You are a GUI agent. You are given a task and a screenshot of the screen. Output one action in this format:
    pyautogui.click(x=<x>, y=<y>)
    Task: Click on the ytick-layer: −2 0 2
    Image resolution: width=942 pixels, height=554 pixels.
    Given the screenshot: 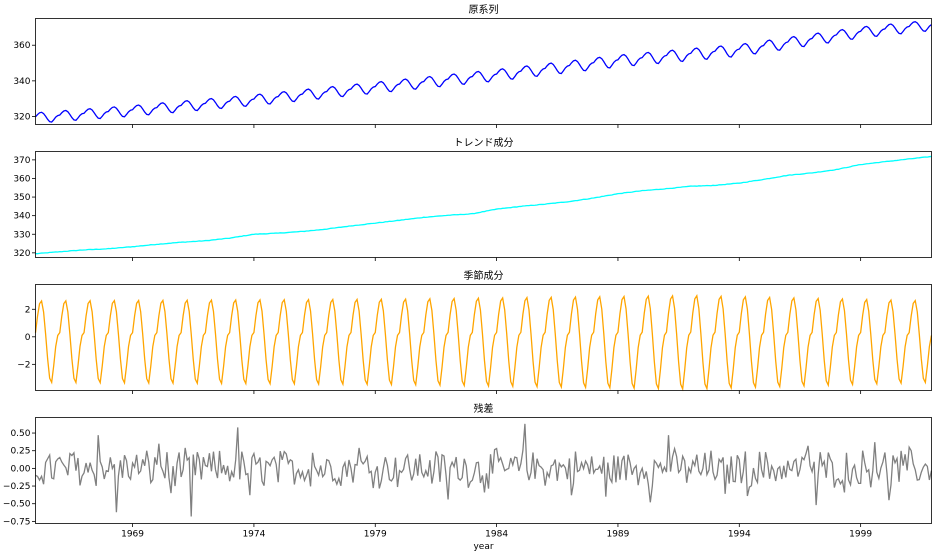 What is the action you would take?
    pyautogui.click(x=26, y=337)
    